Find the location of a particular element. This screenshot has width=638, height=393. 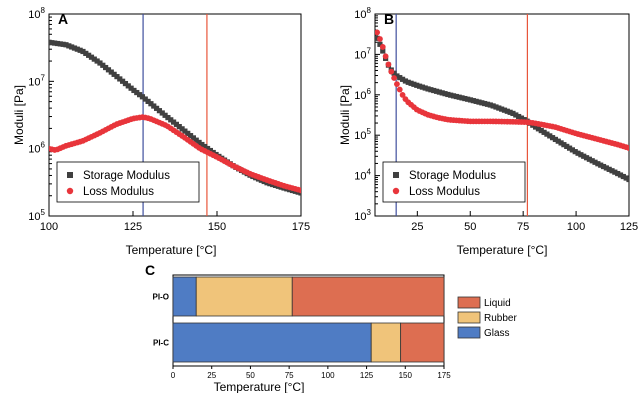

panel-c-legend-label: Glass is located at coordinates (497, 333).